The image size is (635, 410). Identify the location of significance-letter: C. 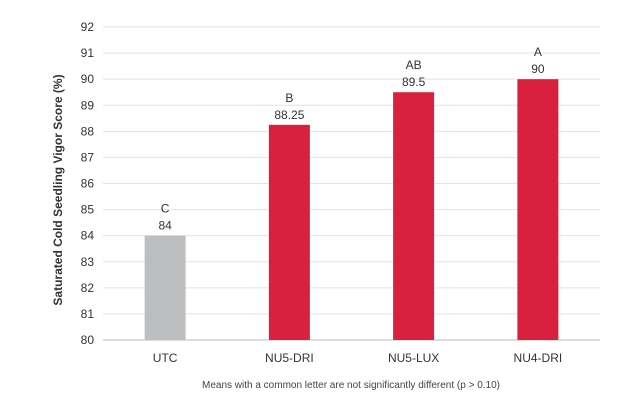
(165, 209).